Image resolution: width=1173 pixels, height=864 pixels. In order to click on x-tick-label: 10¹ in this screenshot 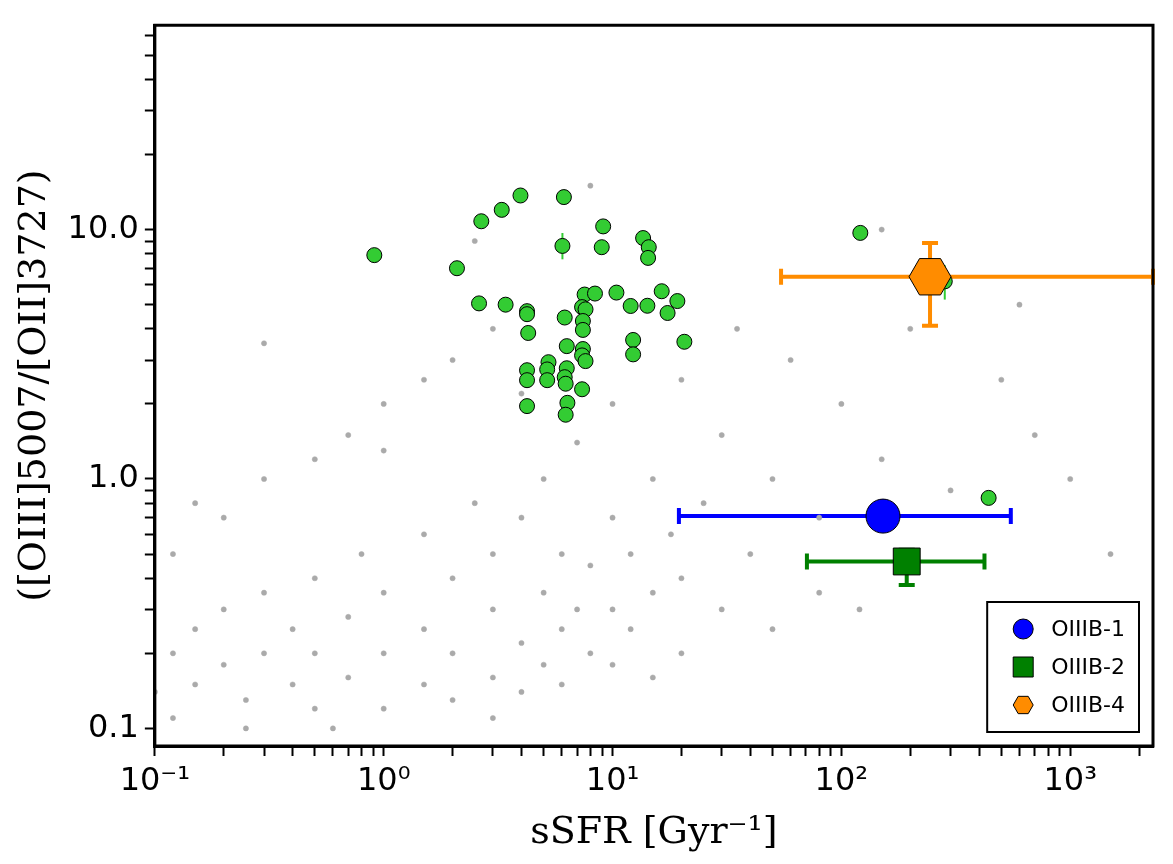, I will do `click(612, 778)`.